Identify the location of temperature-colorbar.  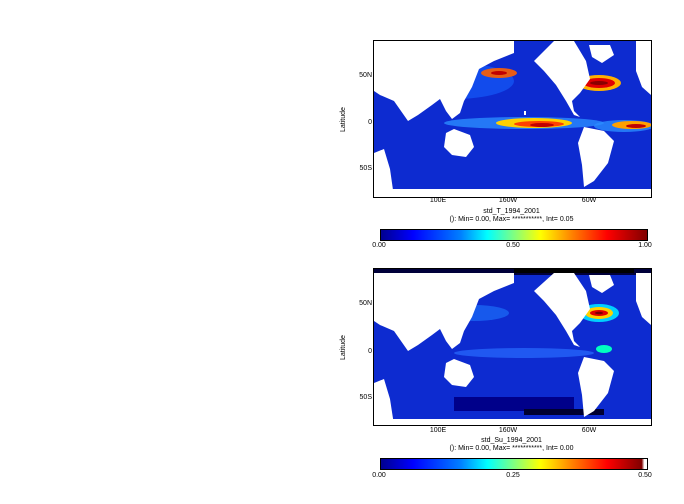
(514, 235).